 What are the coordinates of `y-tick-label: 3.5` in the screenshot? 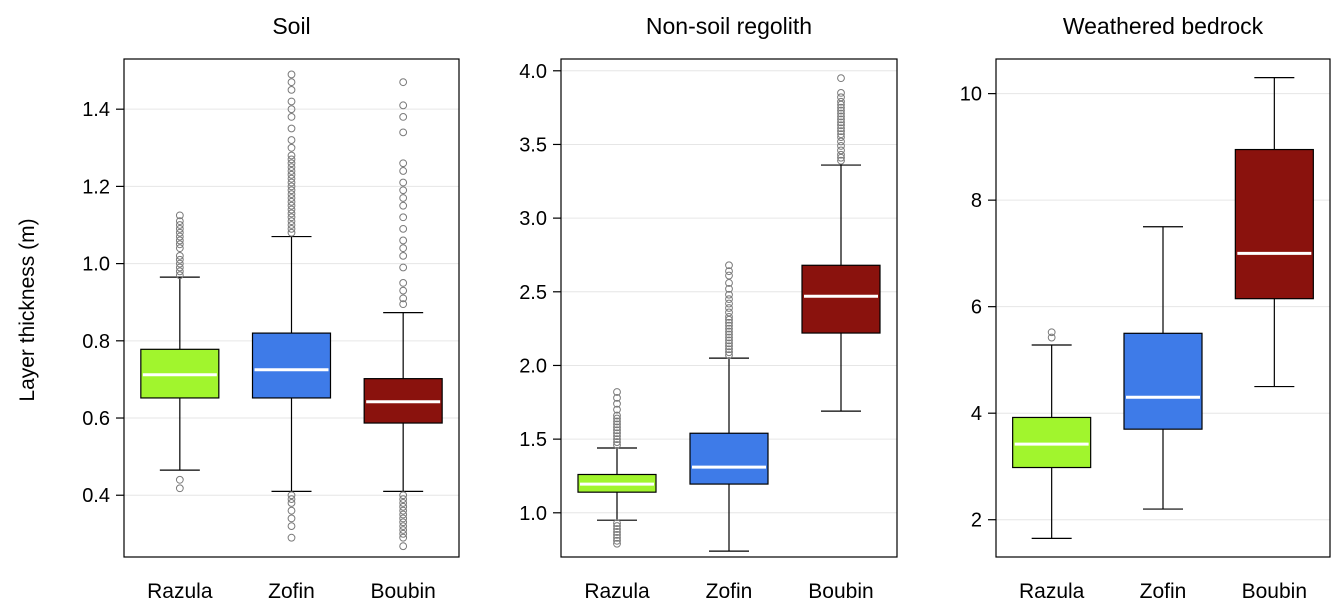 It's located at (533, 145).